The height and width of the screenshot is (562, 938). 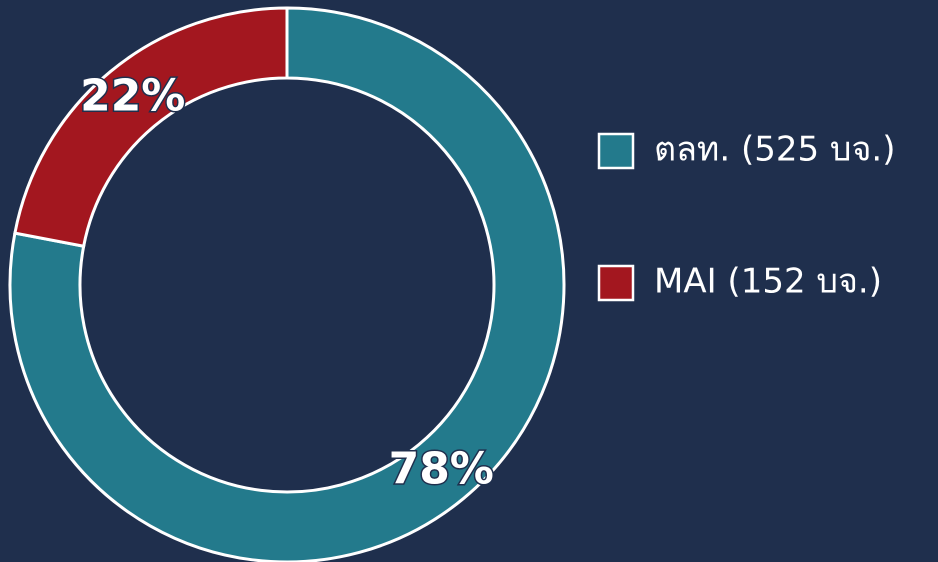 What do you see at coordinates (441, 468) in the screenshot?
I see `value-label: 78%` at bounding box center [441, 468].